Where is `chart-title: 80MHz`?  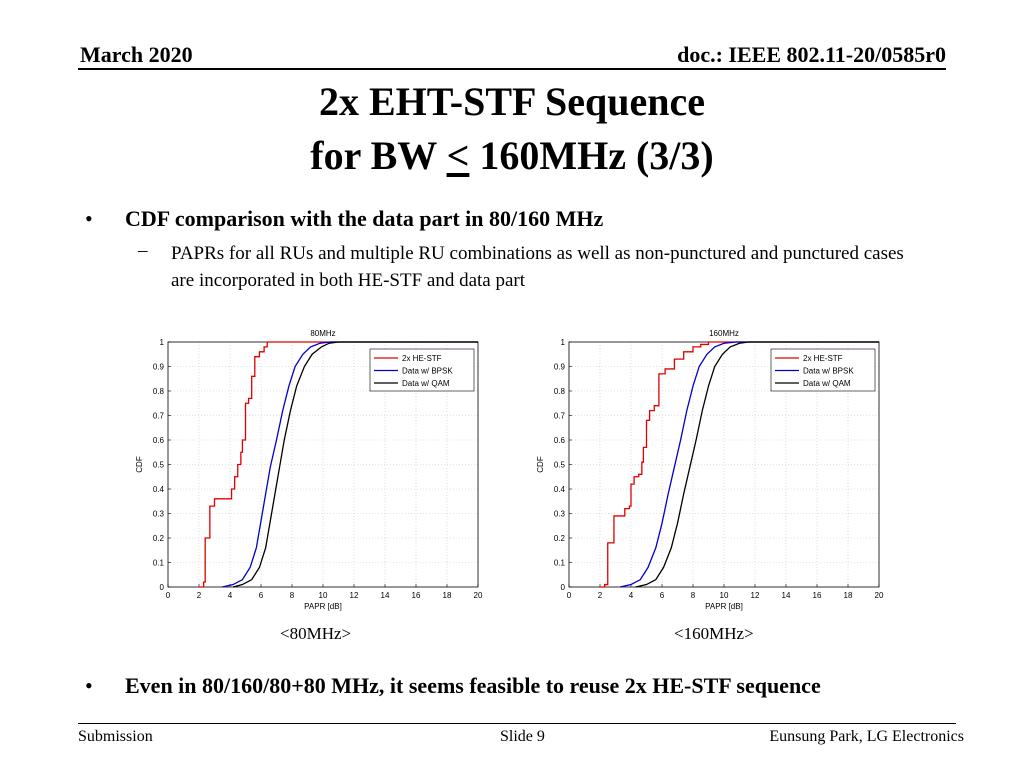 chart-title: 80MHz is located at coordinates (322, 333).